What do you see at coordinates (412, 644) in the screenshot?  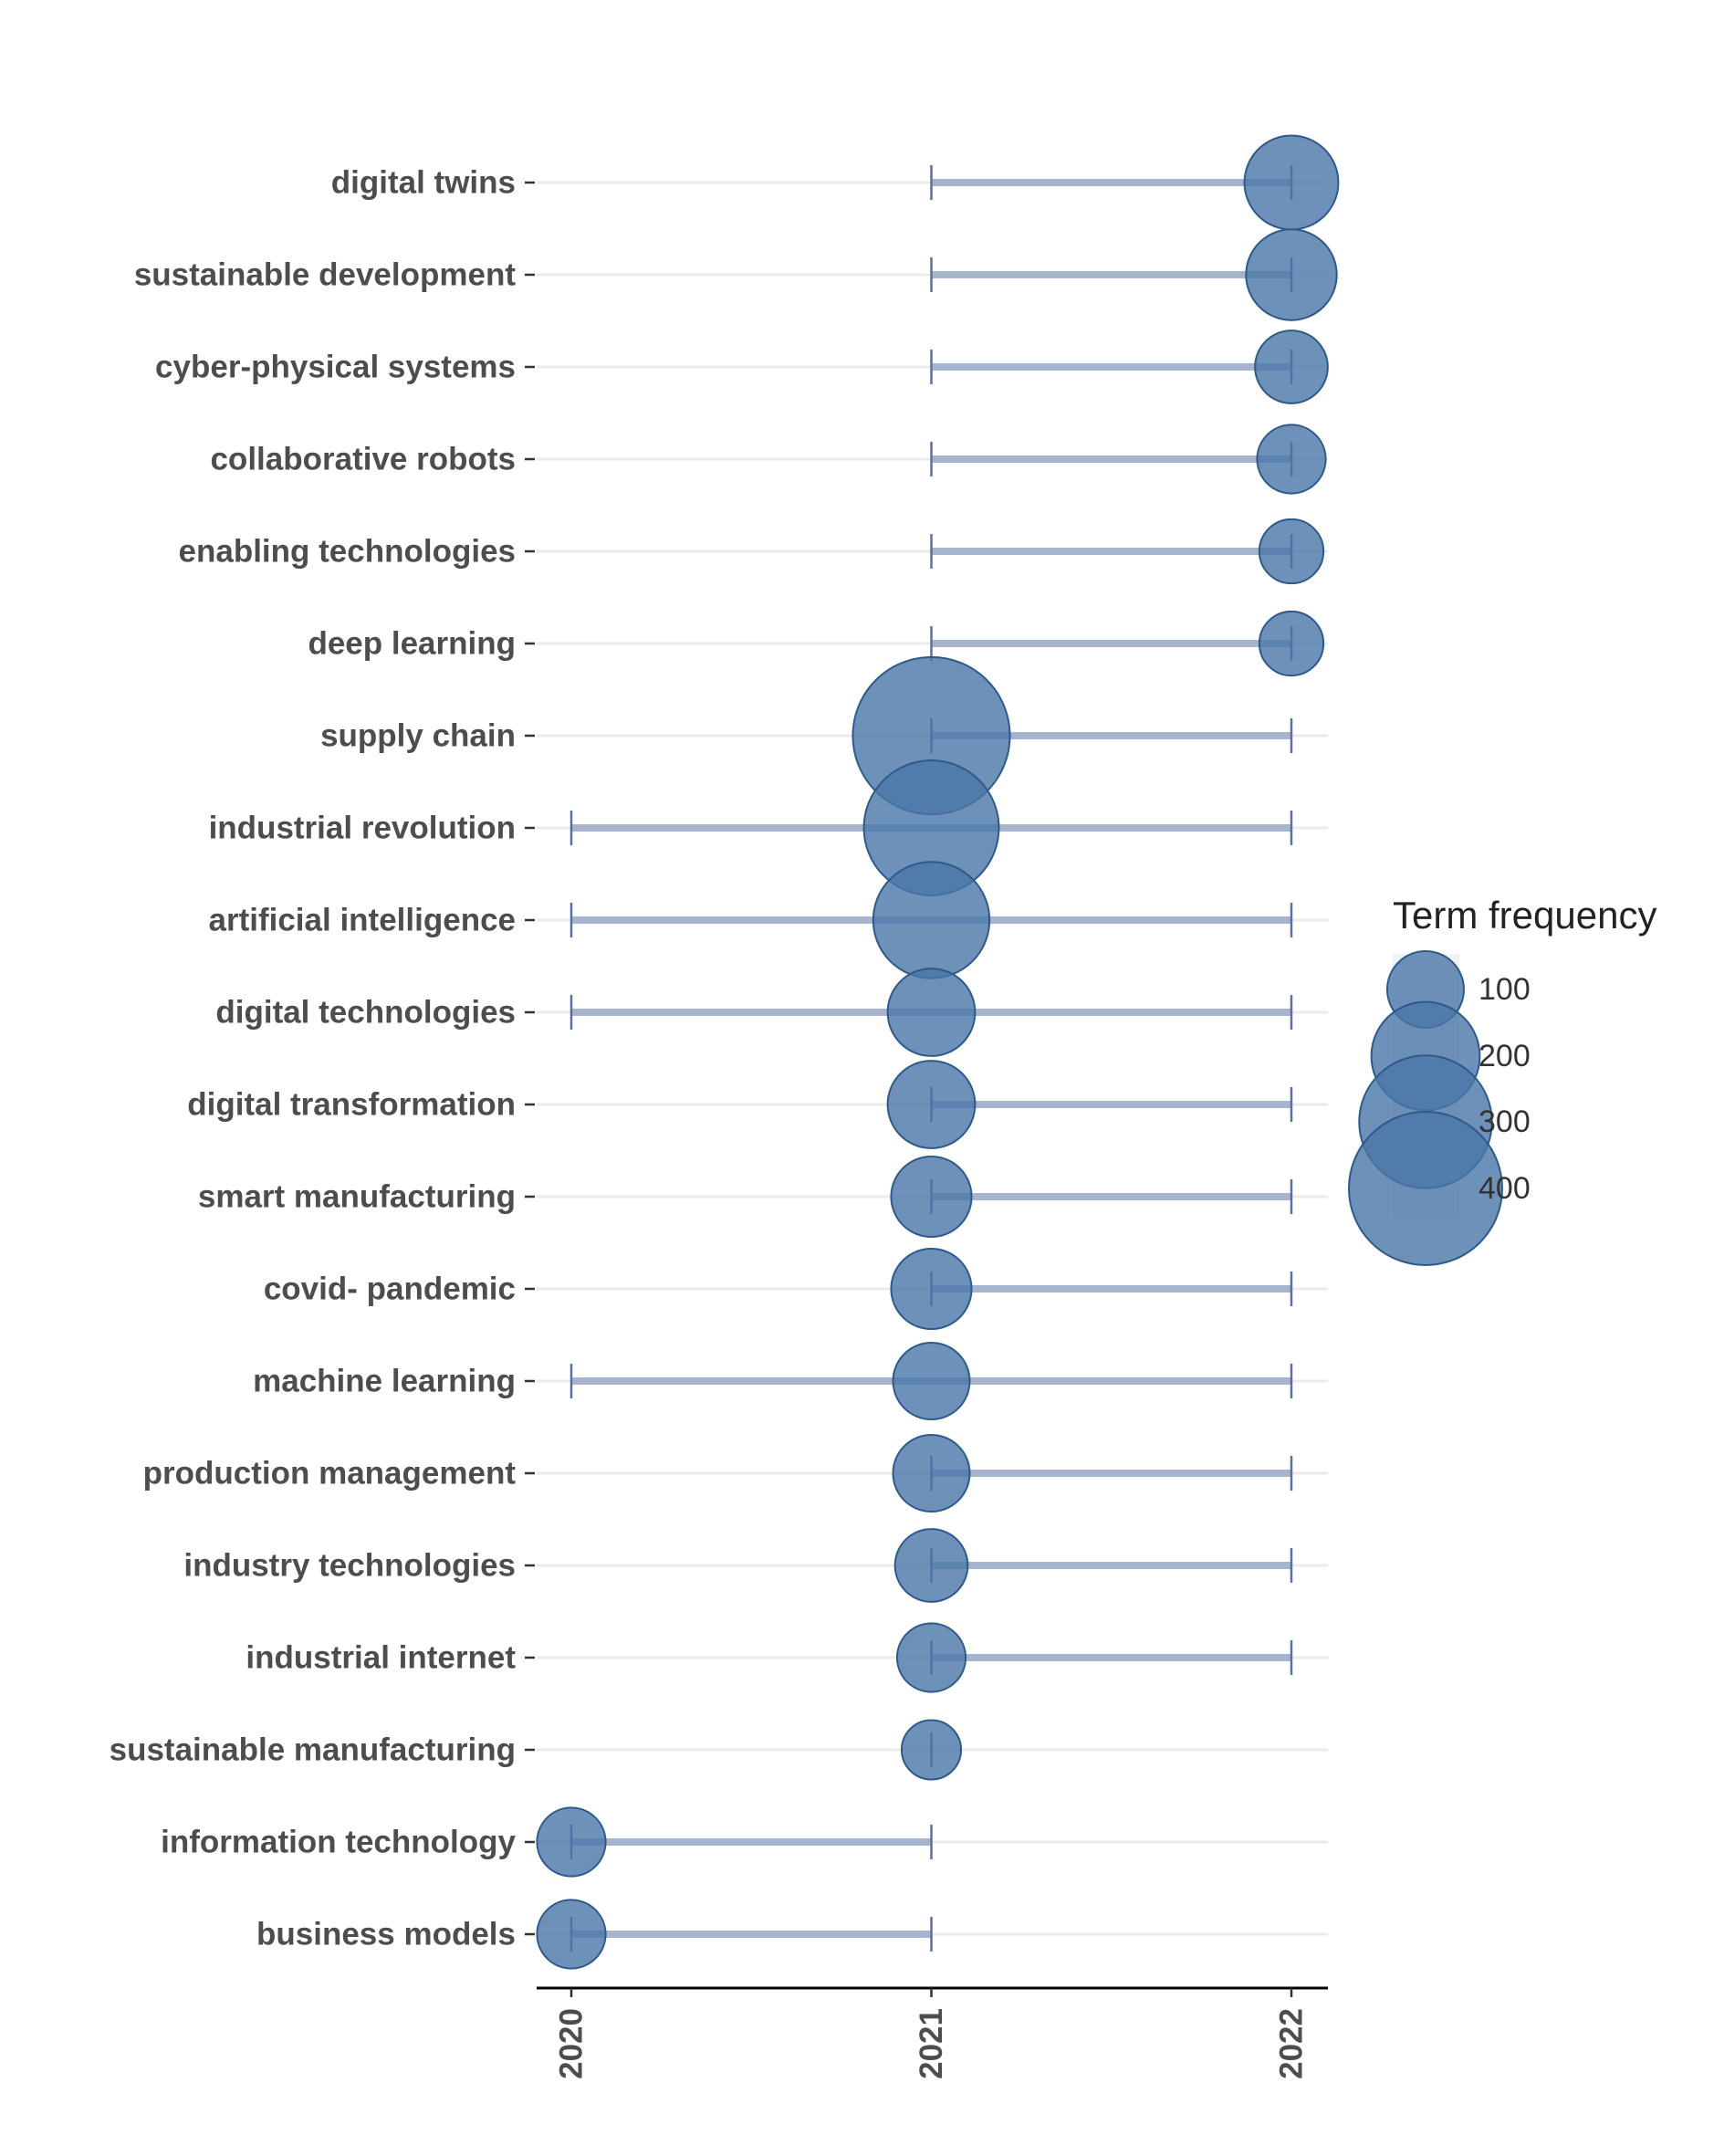 I see `term-label: deep learning` at bounding box center [412, 644].